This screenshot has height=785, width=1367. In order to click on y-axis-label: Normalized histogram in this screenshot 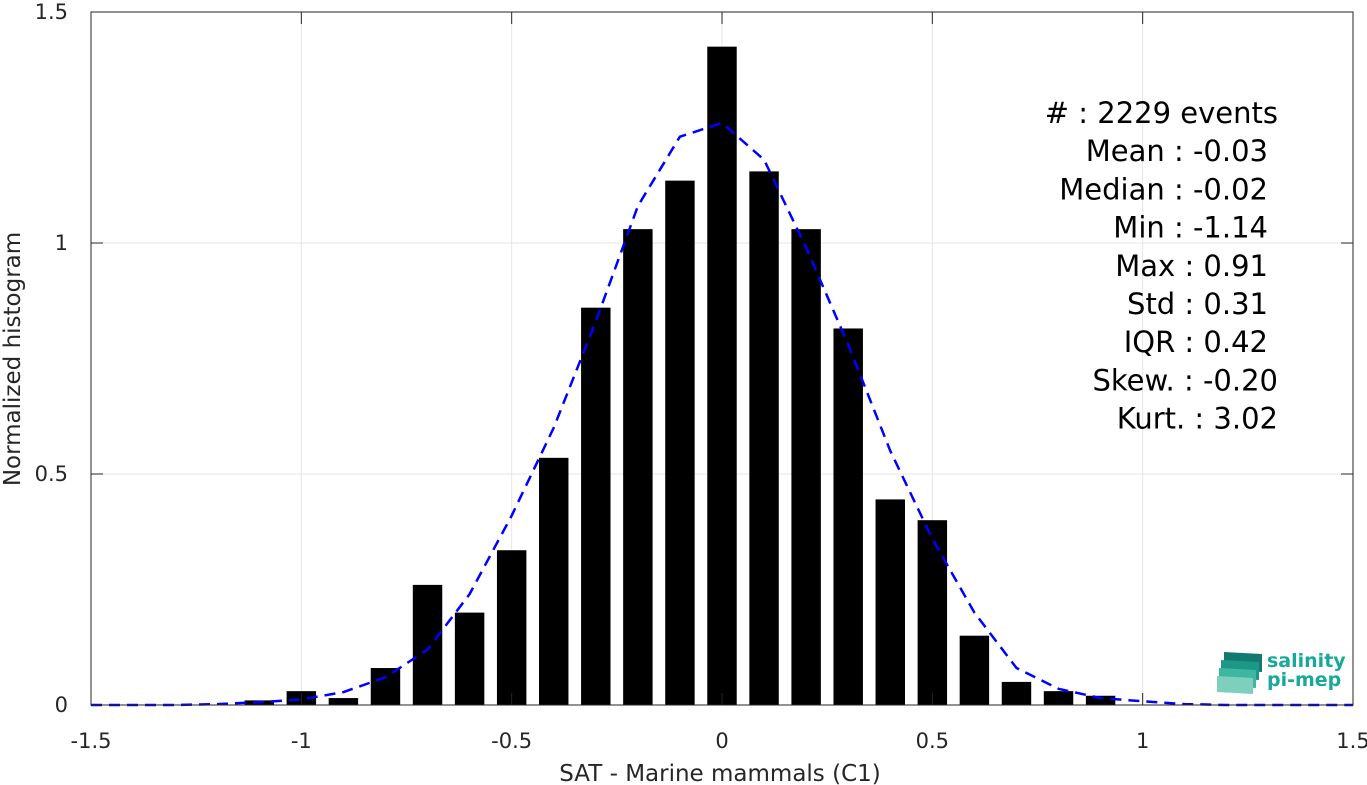, I will do `click(13, 359)`.